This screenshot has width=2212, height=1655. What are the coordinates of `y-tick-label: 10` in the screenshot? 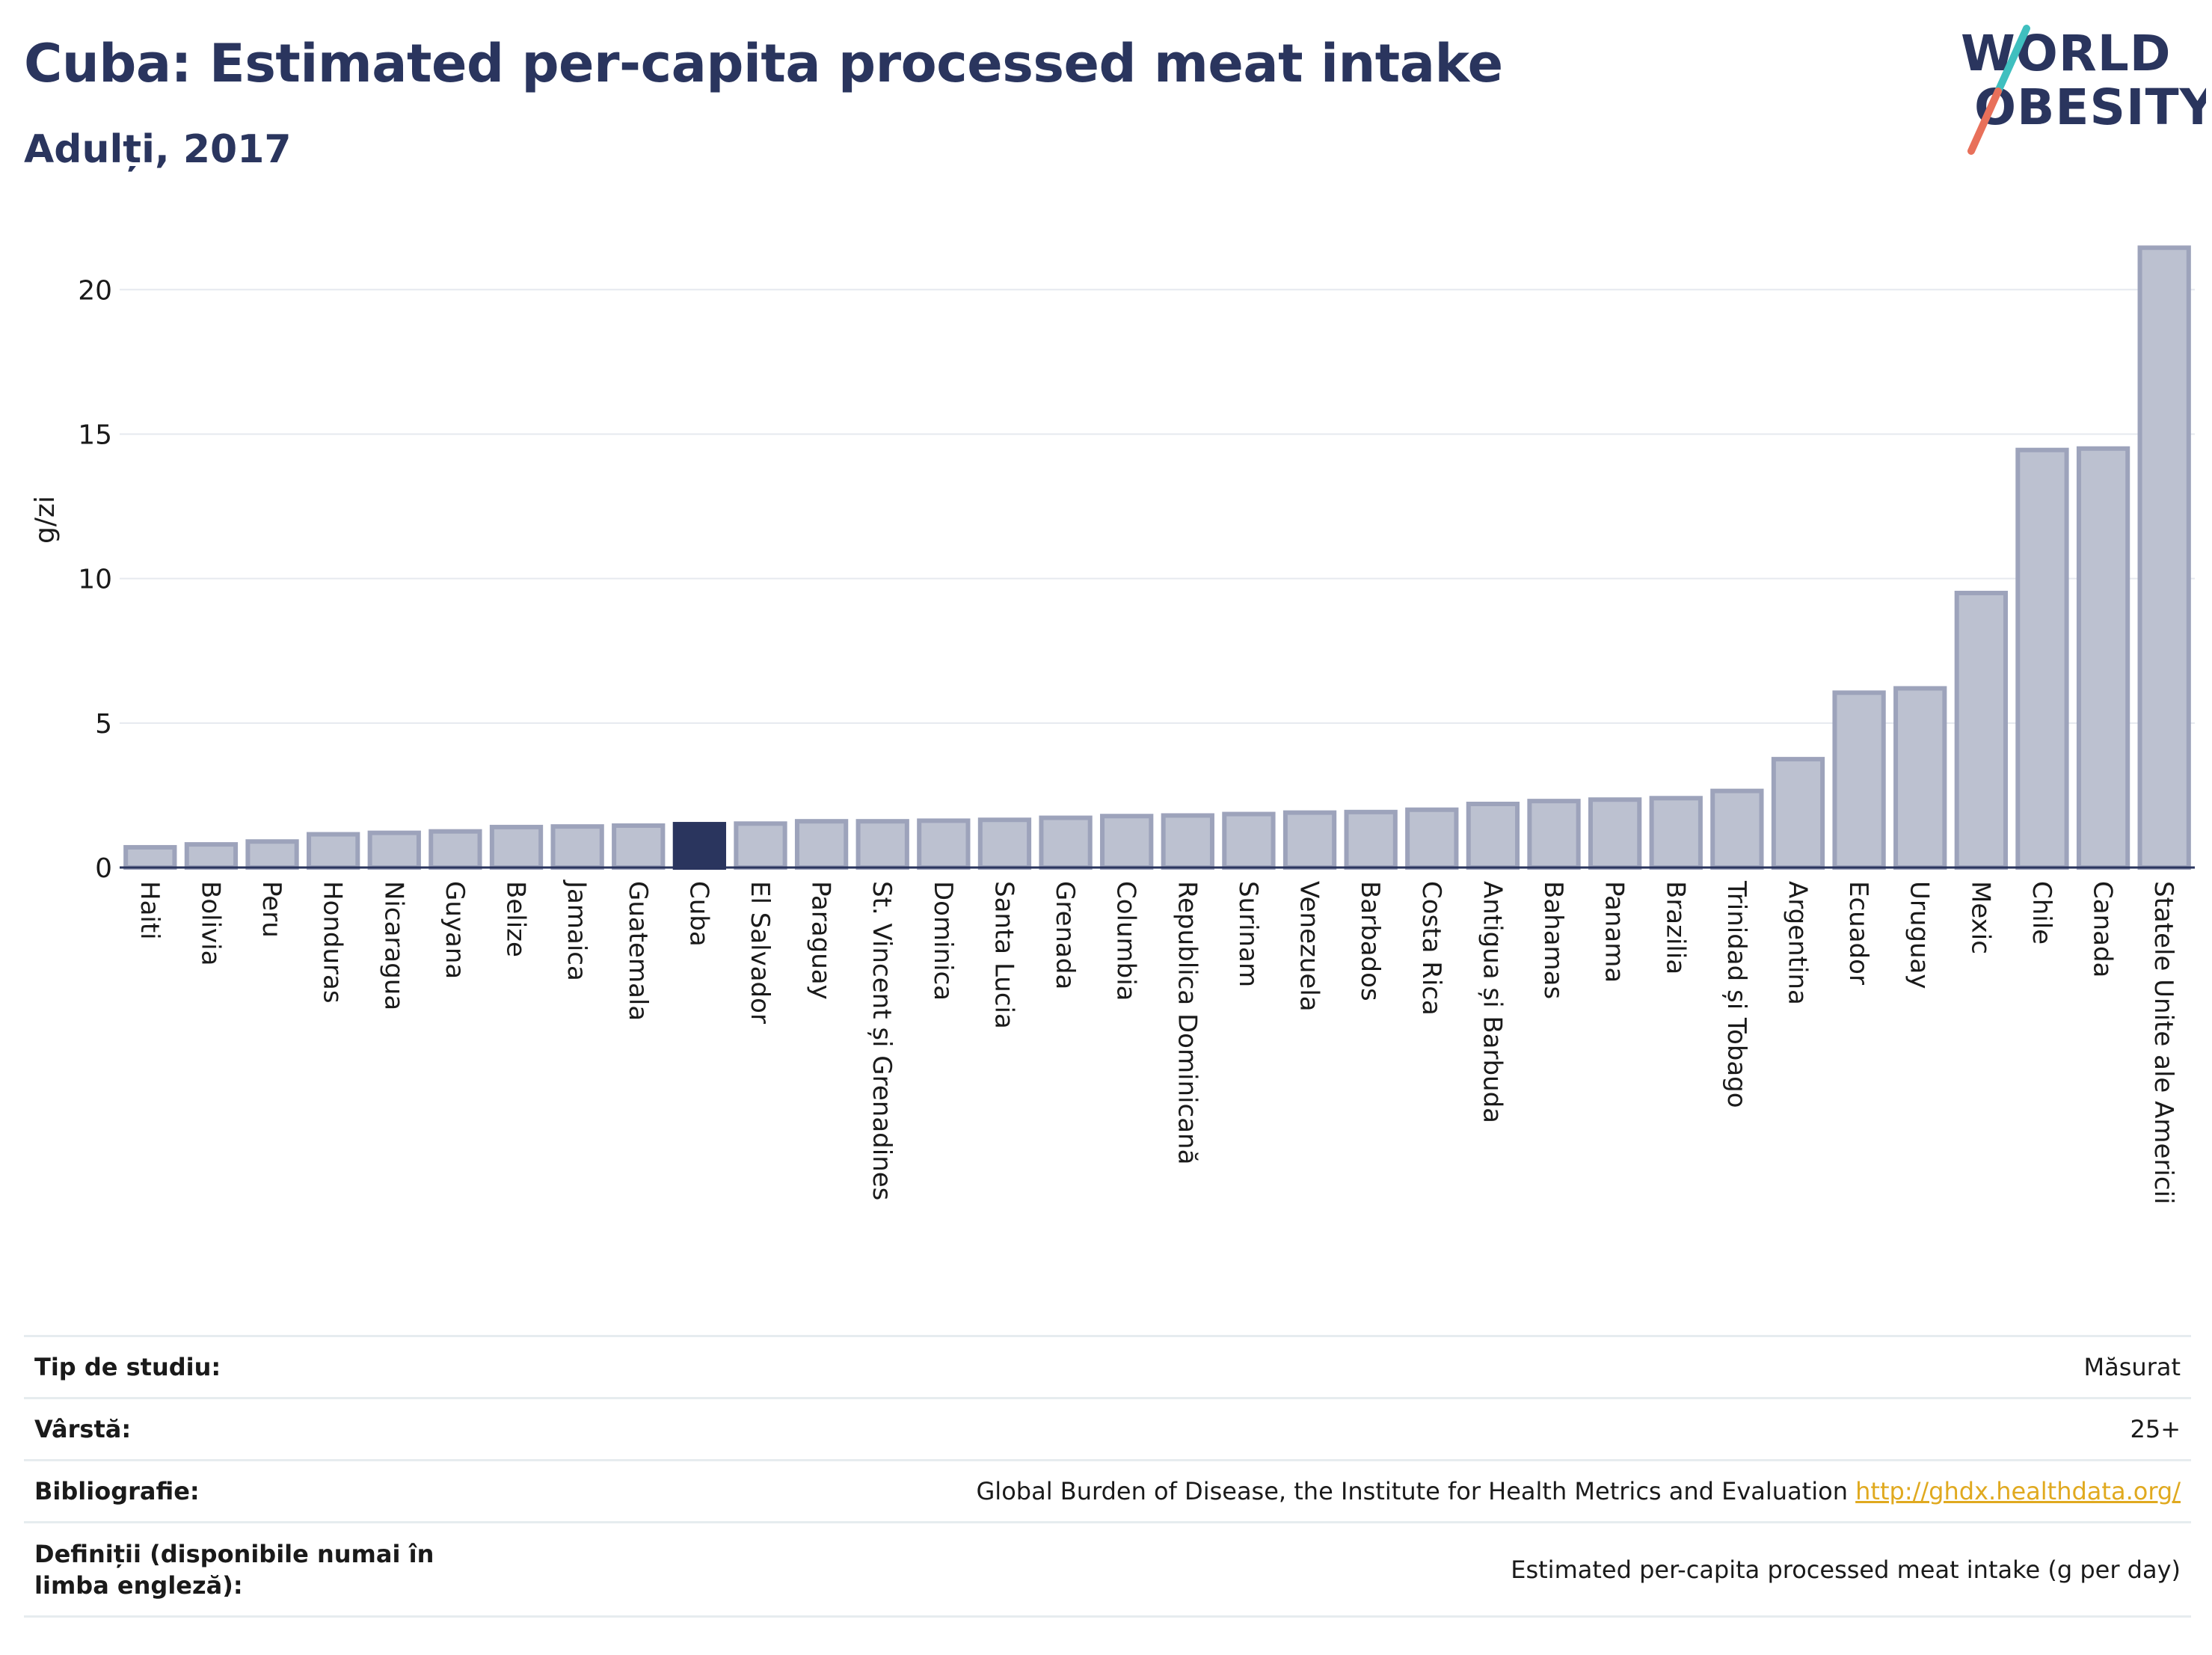 It's located at (95, 580).